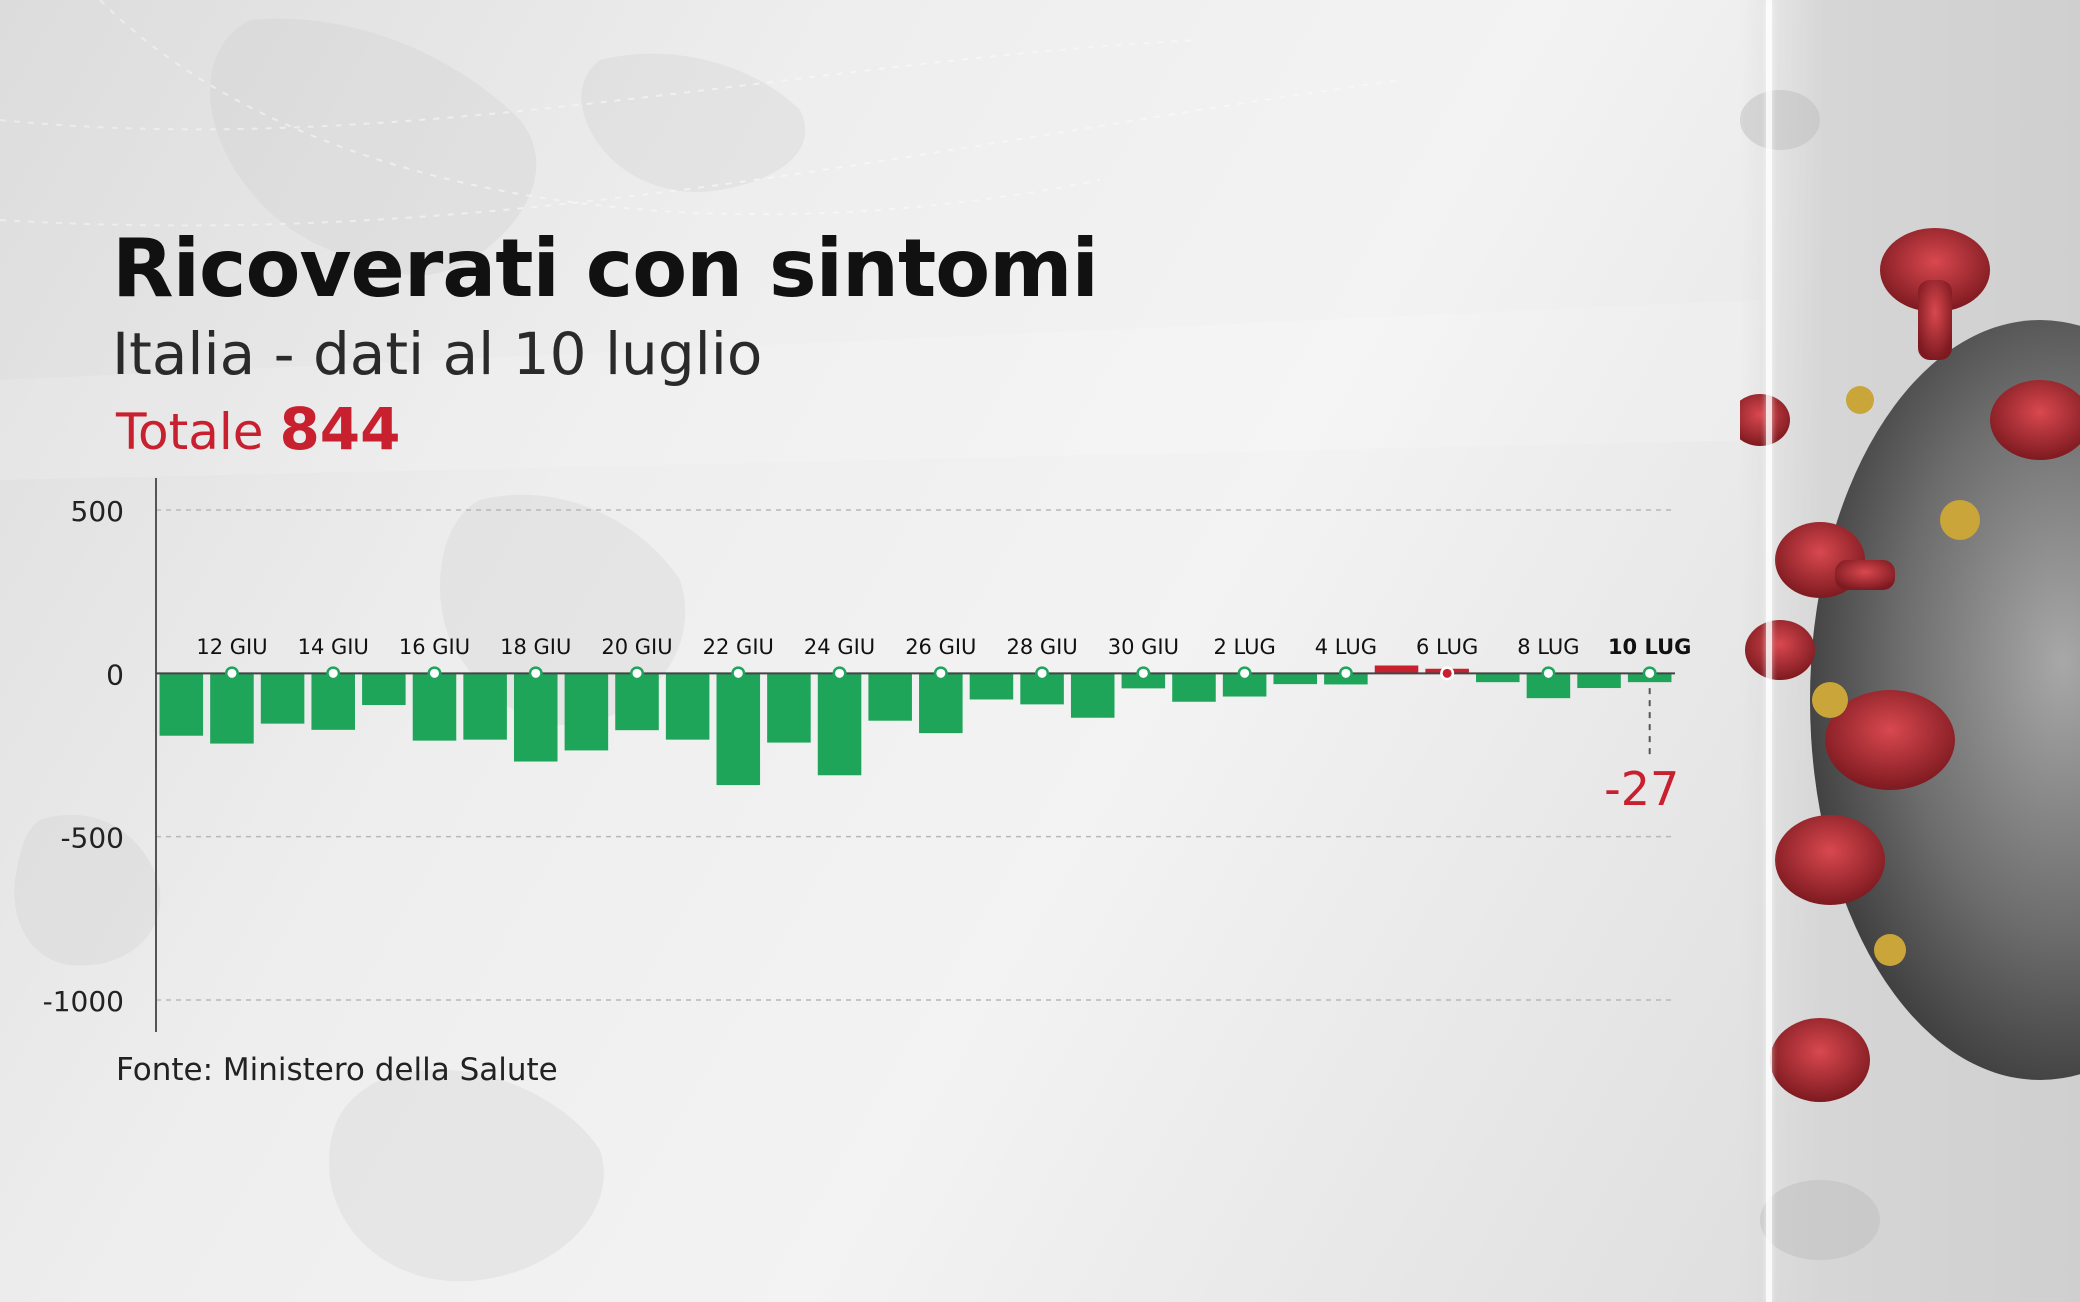  What do you see at coordinates (190, 432) in the screenshot?
I see `total-label: Totale` at bounding box center [190, 432].